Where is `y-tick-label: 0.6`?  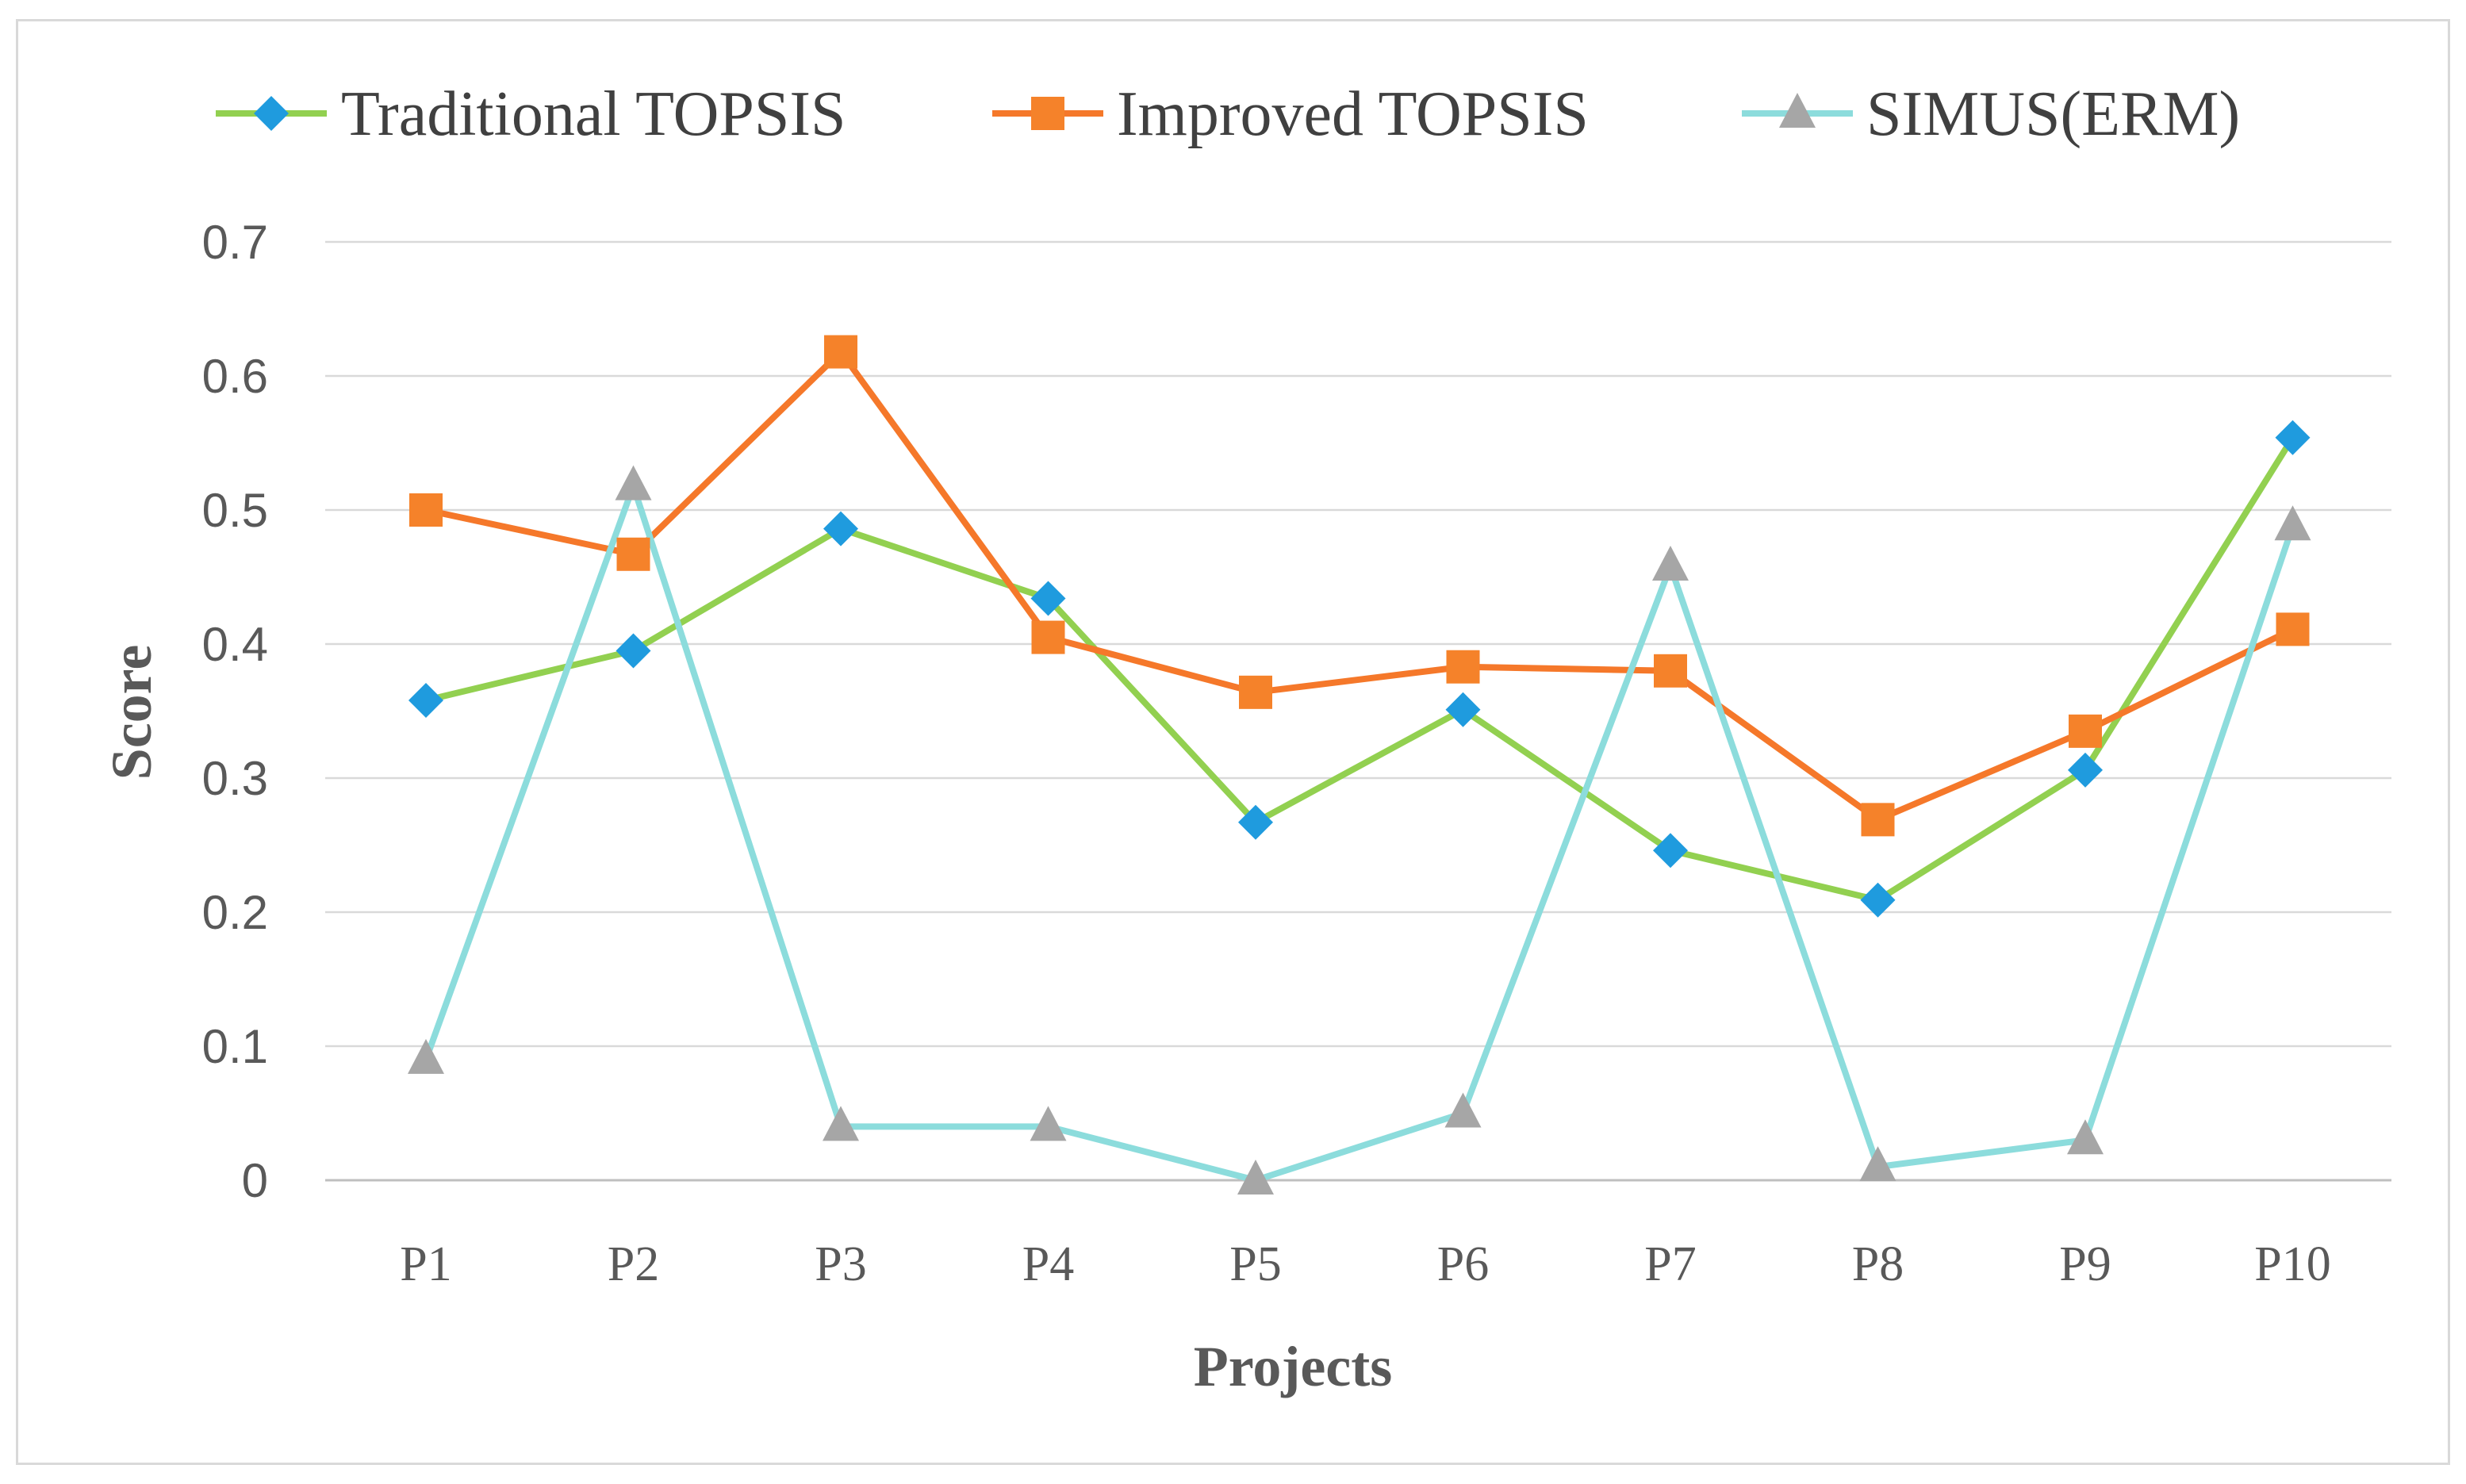 y-tick-label: 0.6 is located at coordinates (235, 376).